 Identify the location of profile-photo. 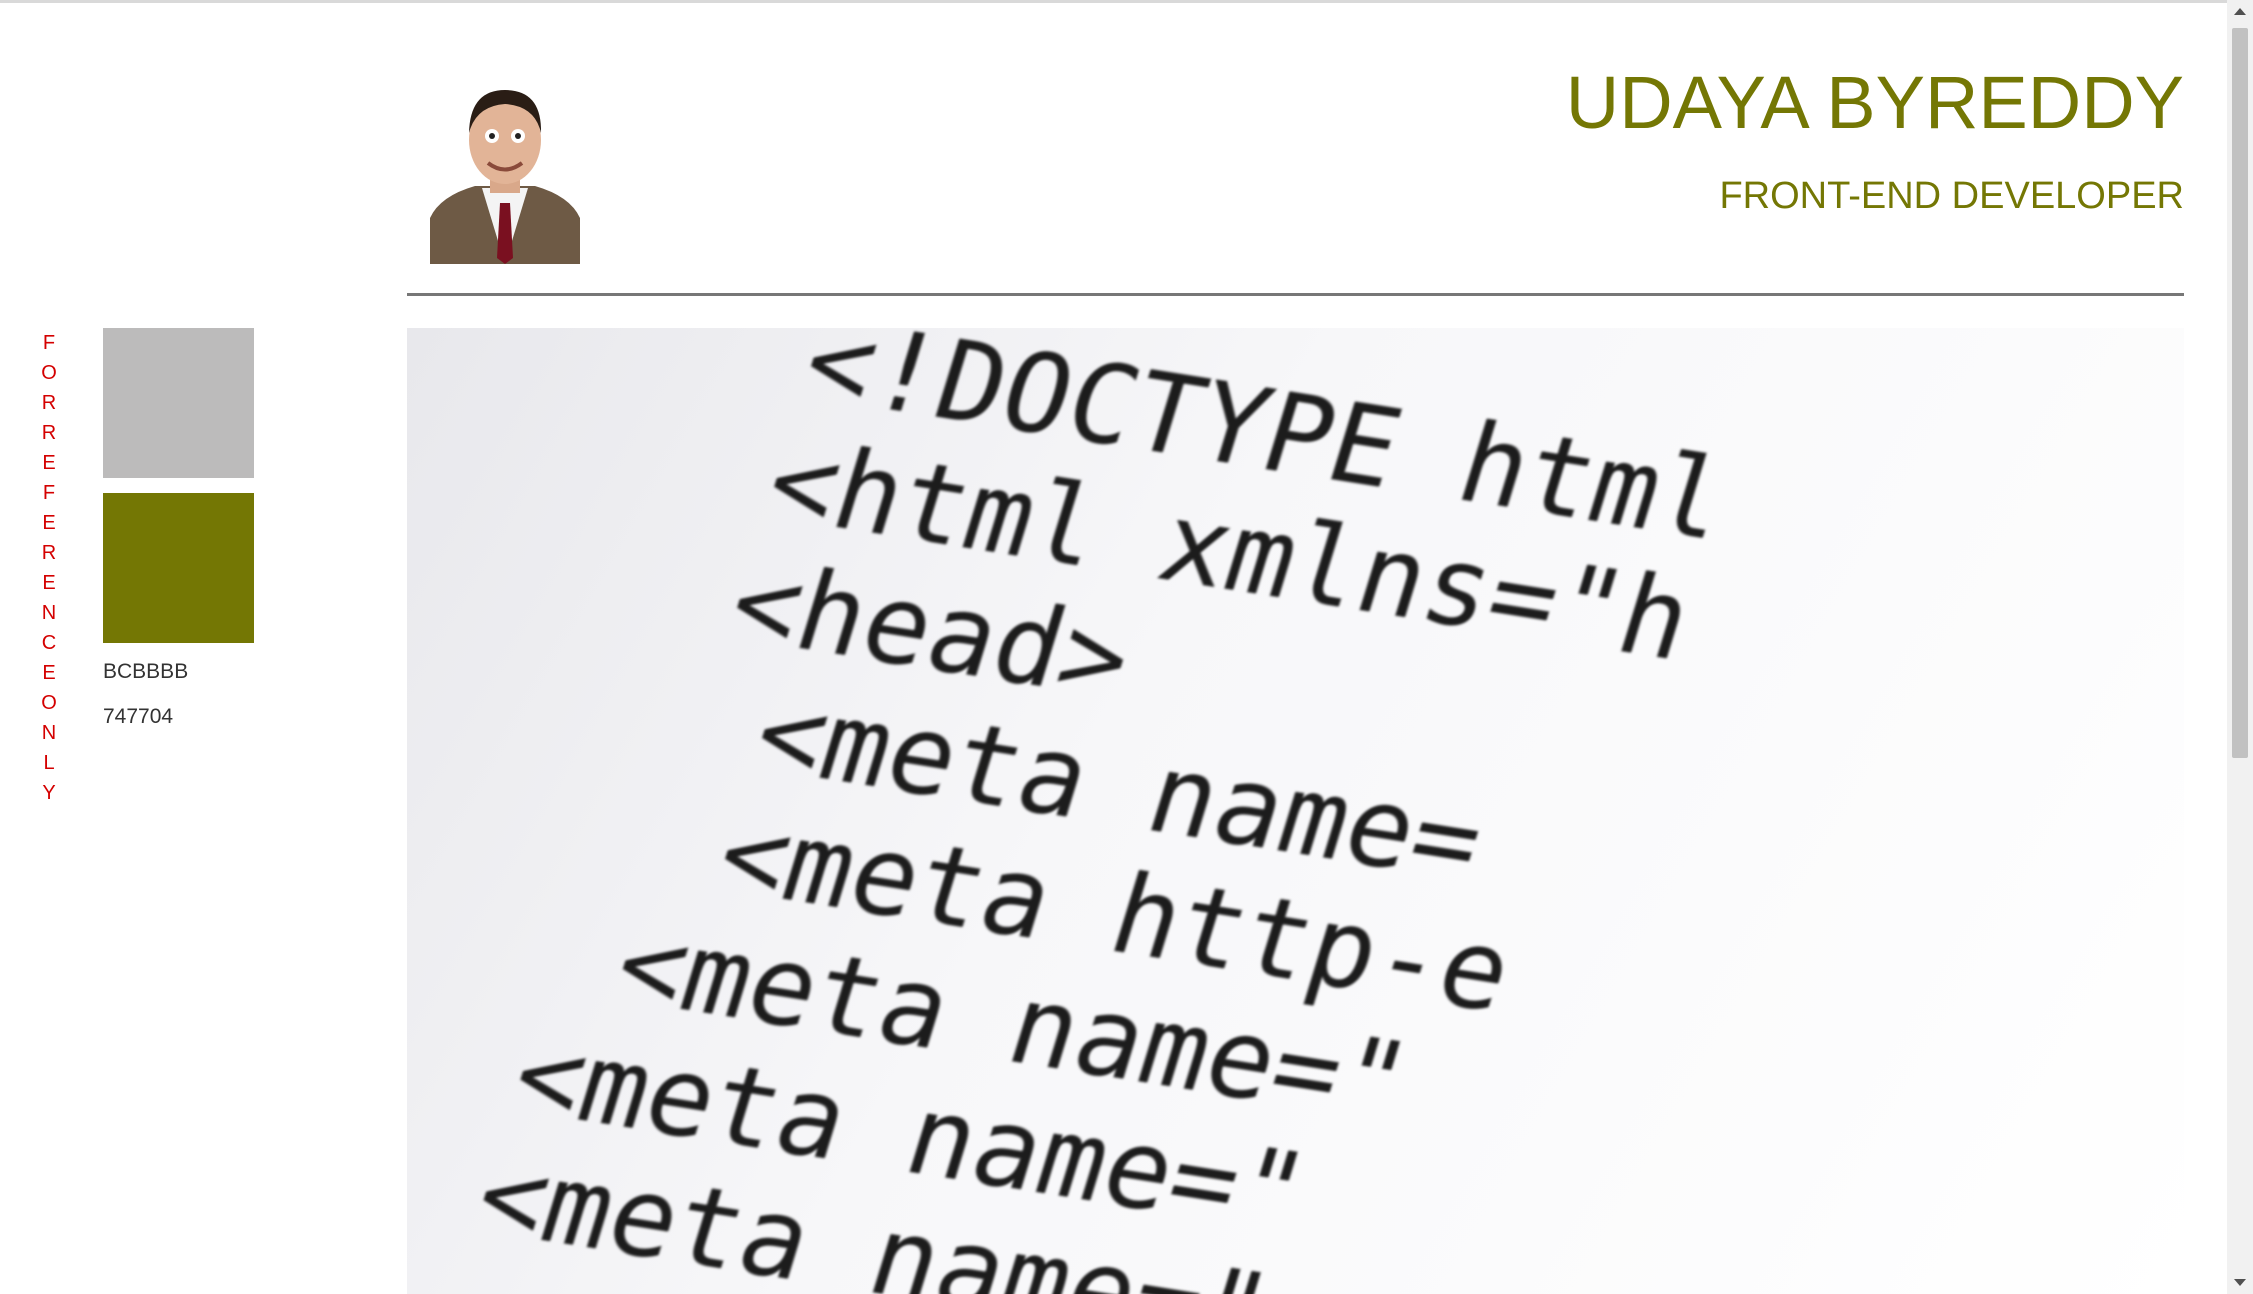
(505, 177).